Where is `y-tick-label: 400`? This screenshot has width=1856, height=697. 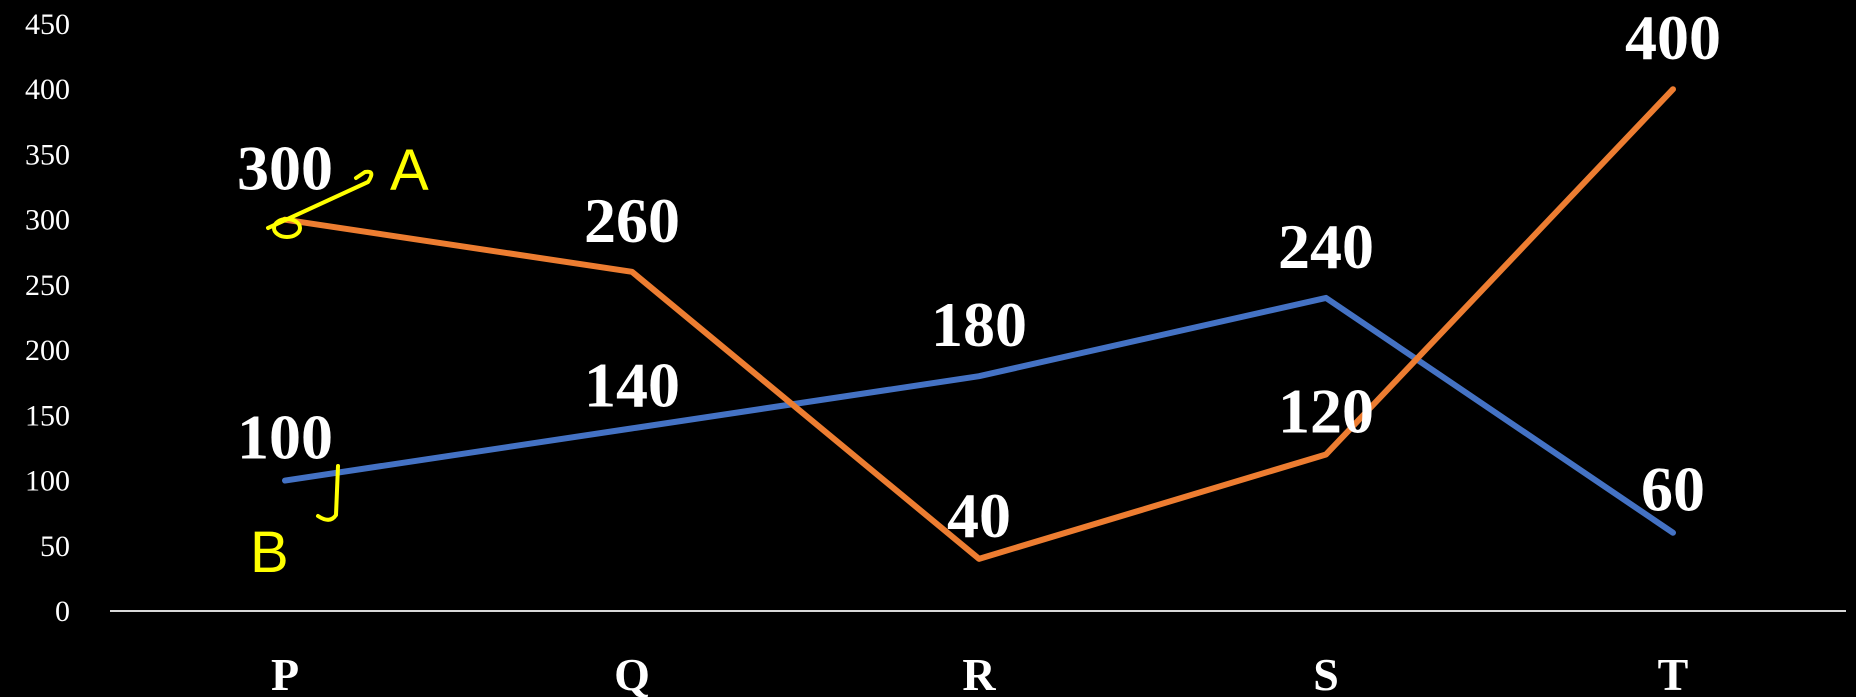 y-tick-label: 400 is located at coordinates (47, 89).